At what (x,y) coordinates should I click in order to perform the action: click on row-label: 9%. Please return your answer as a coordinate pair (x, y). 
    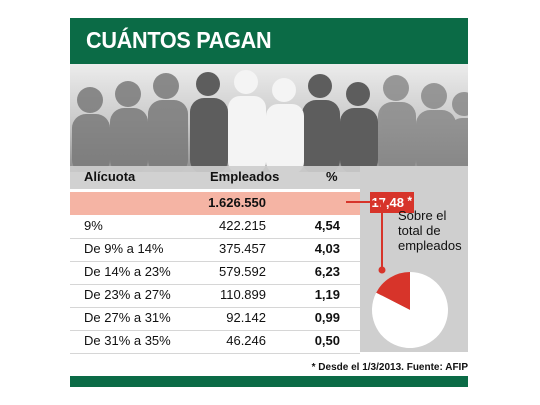
    Looking at the image, I should click on (93, 225).